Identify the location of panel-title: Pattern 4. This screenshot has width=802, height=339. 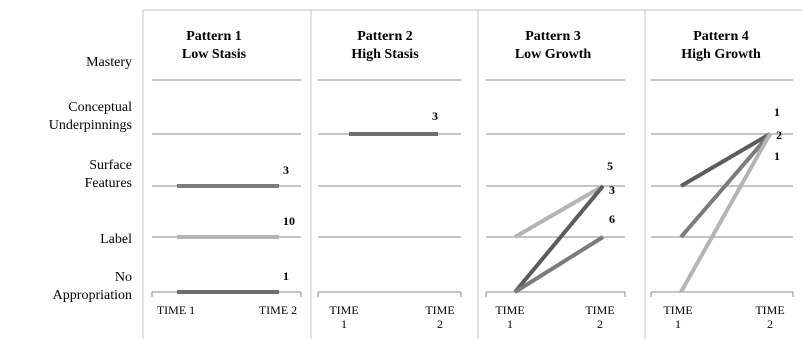
(721, 36).